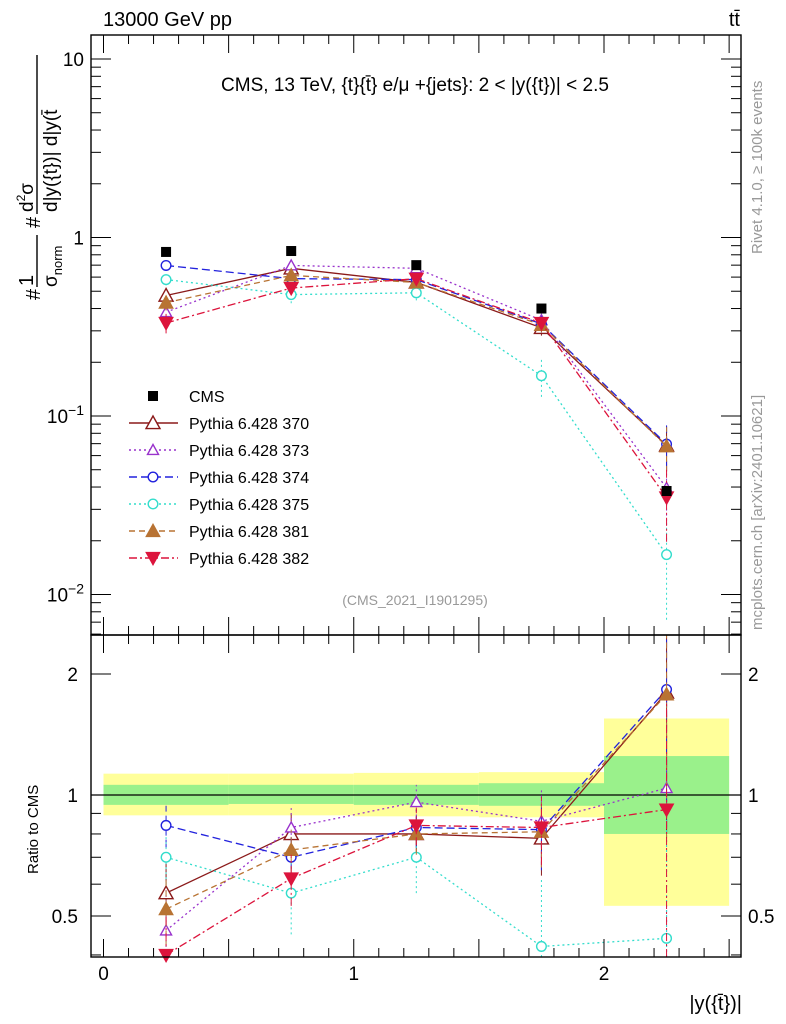  What do you see at coordinates (51, 281) in the screenshot?
I see `ylabel-sigma-norm: σ` at bounding box center [51, 281].